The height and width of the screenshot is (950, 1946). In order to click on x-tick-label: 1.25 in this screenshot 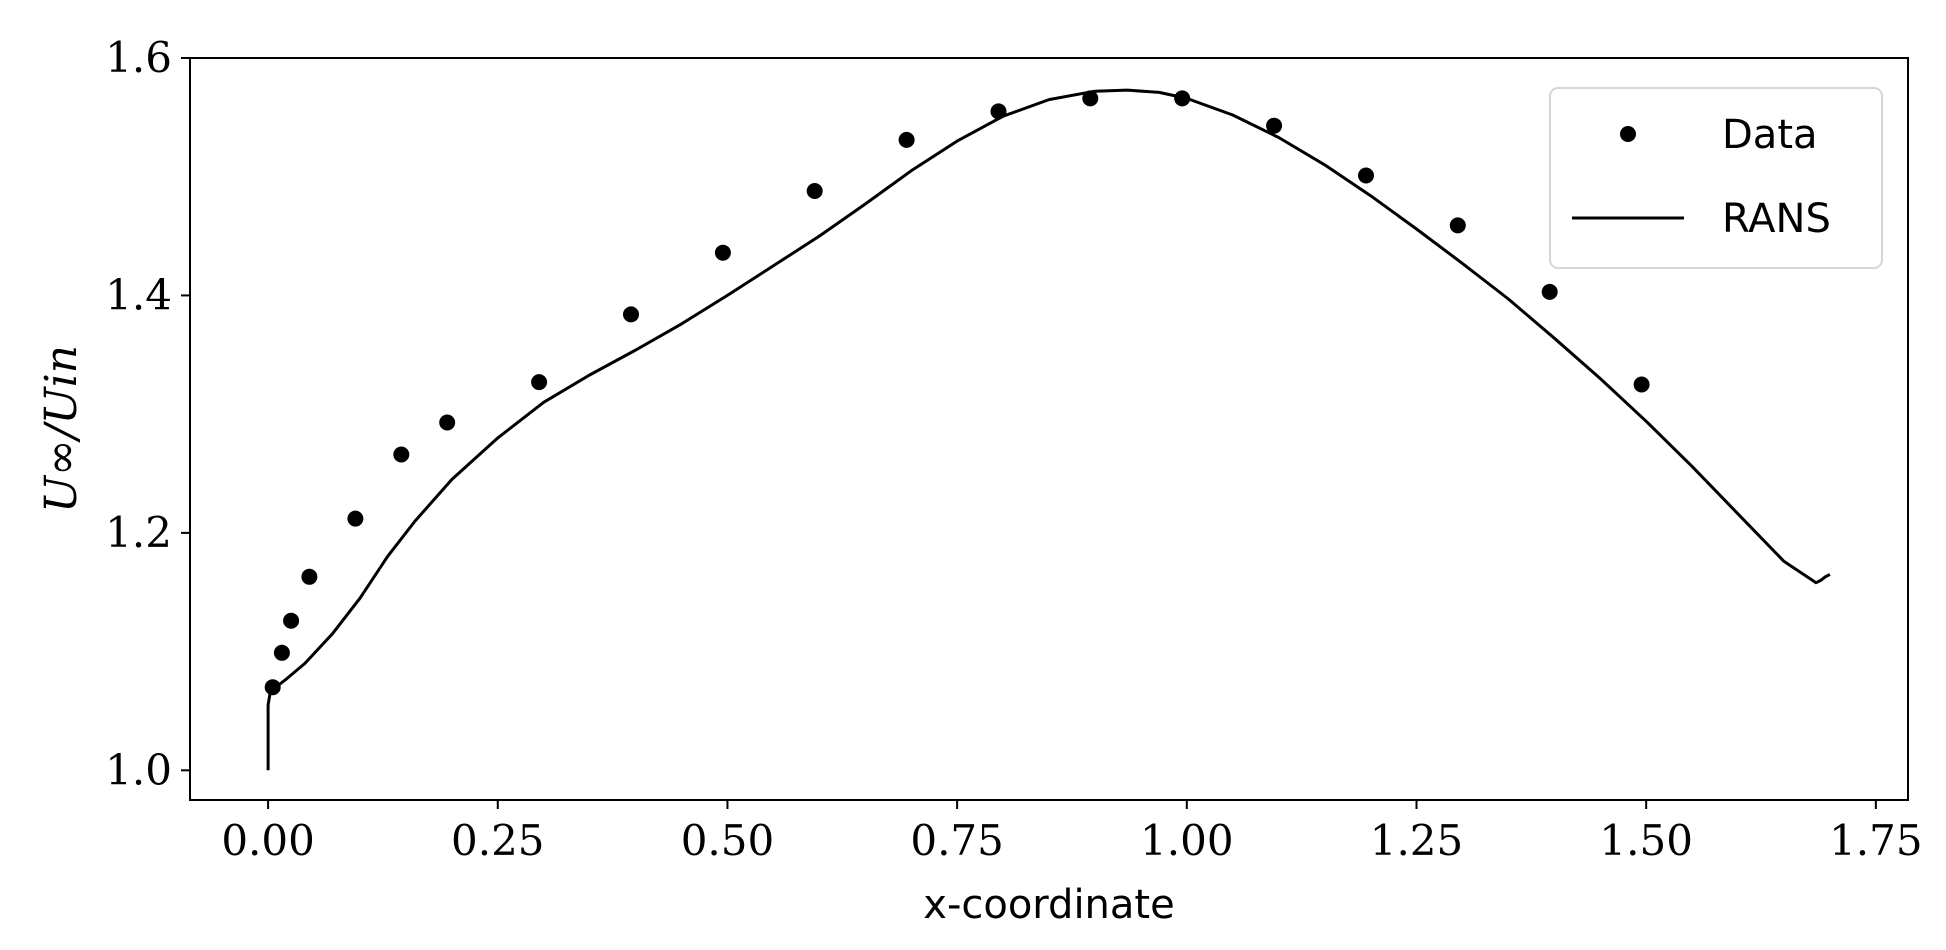, I will do `click(1417, 840)`.